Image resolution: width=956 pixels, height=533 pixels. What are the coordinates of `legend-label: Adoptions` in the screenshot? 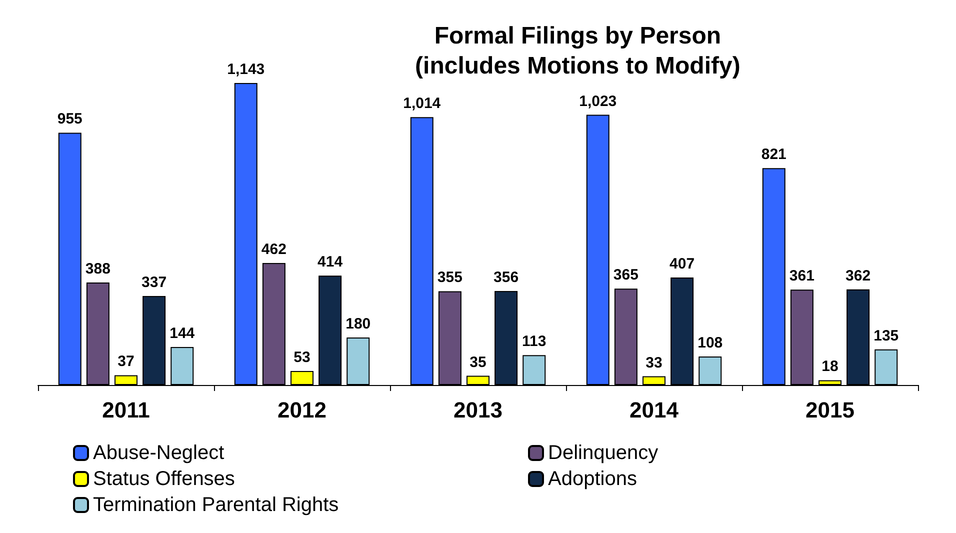 It's located at (592, 479).